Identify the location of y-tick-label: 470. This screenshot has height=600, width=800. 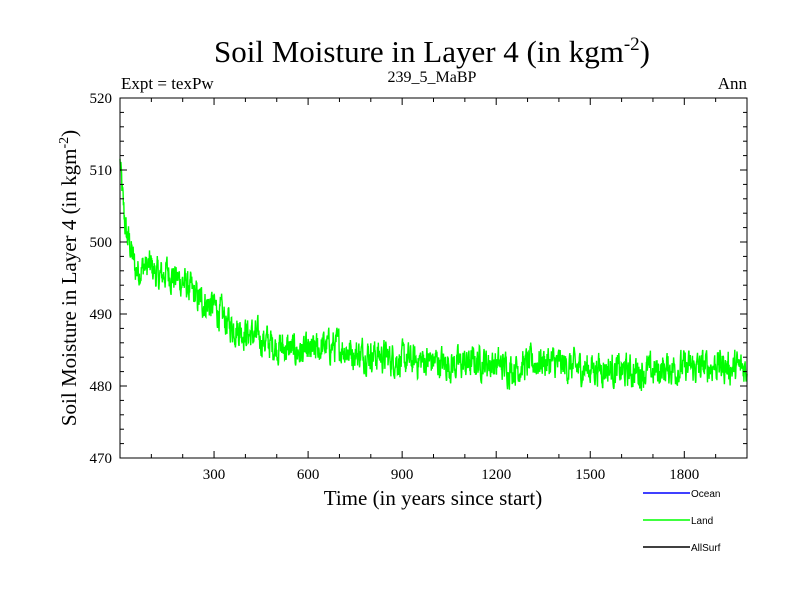
(101, 459).